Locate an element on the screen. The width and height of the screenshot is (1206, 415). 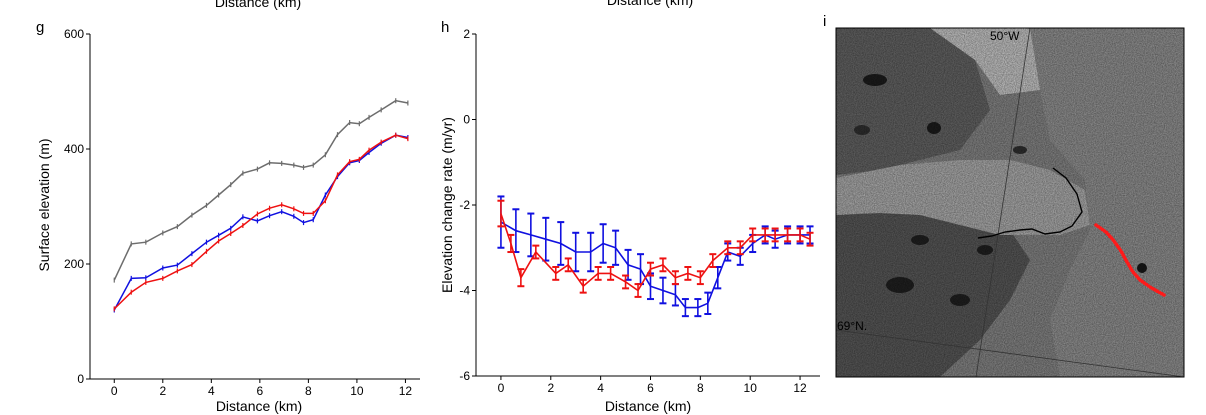
meridian-line is located at coordinates (1003, 202).